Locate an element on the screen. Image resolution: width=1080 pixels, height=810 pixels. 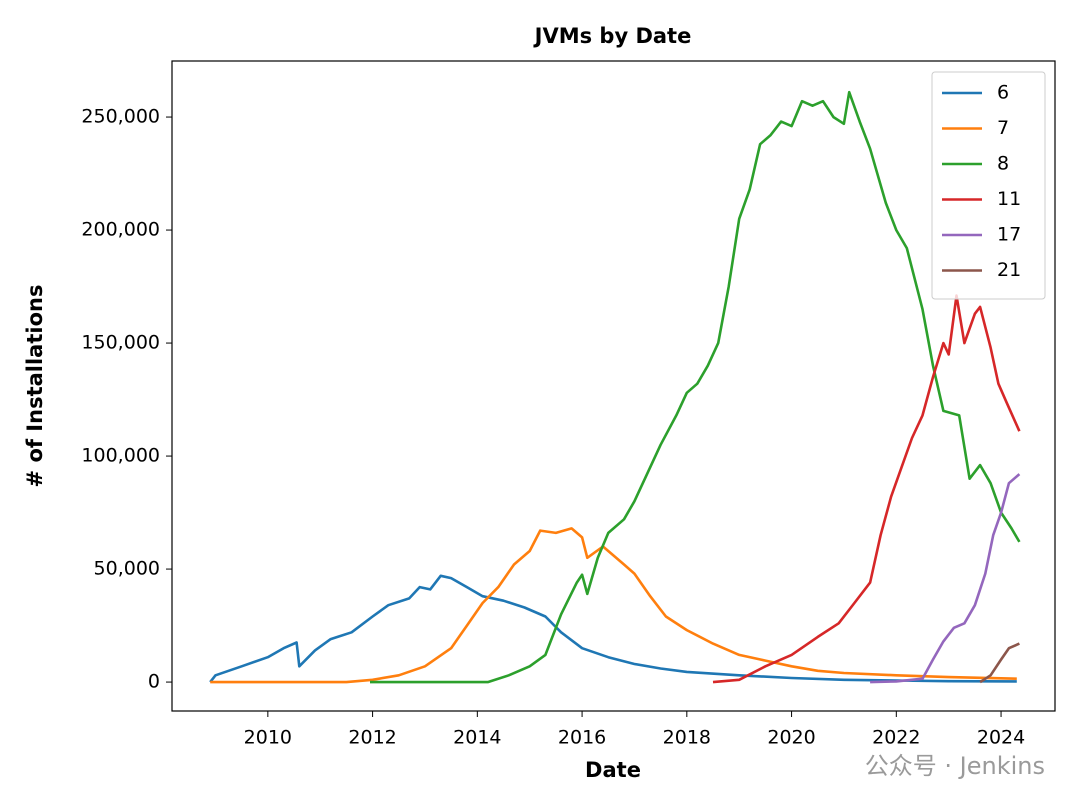
legend-label: 7 is located at coordinates (1003, 128).